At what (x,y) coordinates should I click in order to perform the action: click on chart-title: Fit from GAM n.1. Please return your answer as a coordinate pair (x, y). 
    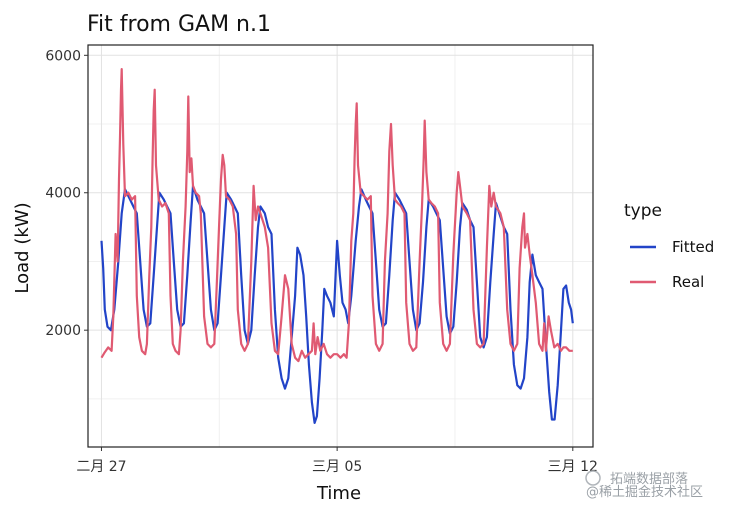
    Looking at the image, I should click on (179, 24).